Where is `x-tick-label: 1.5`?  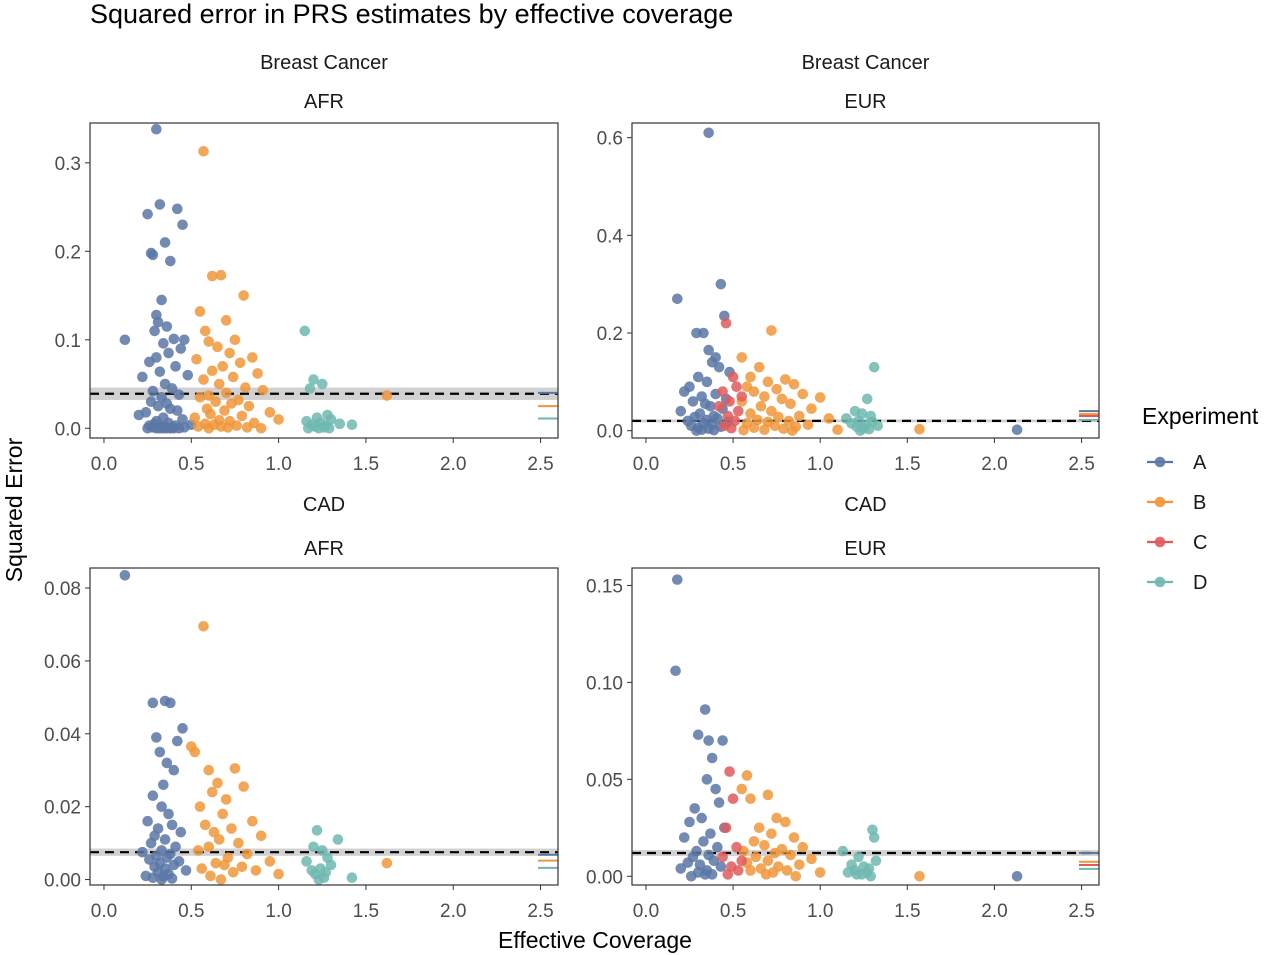 x-tick-label: 1.5 is located at coordinates (366, 464).